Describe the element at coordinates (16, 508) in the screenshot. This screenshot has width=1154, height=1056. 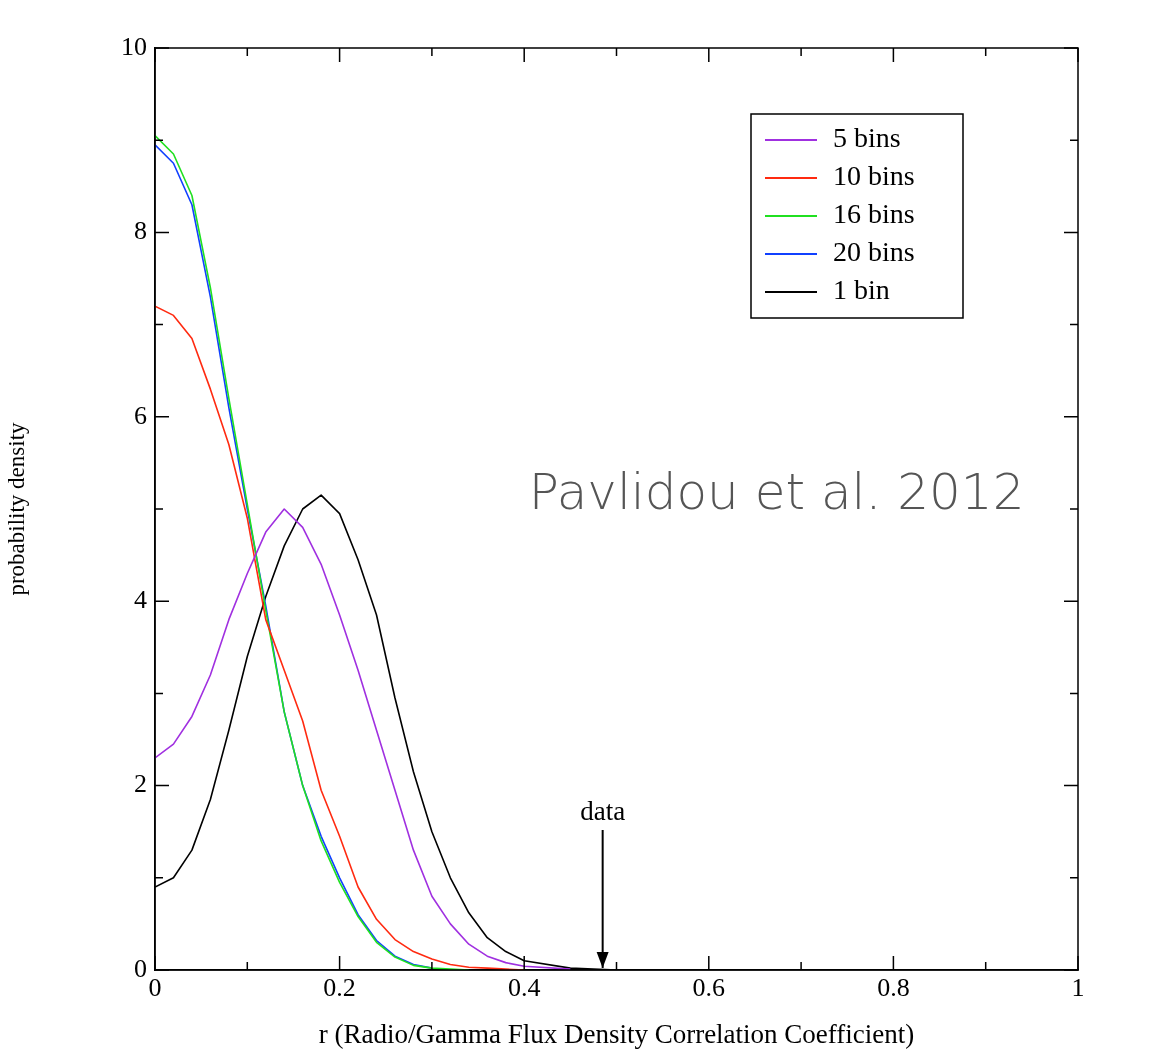
I see `y-axis-title: probability density` at that location.